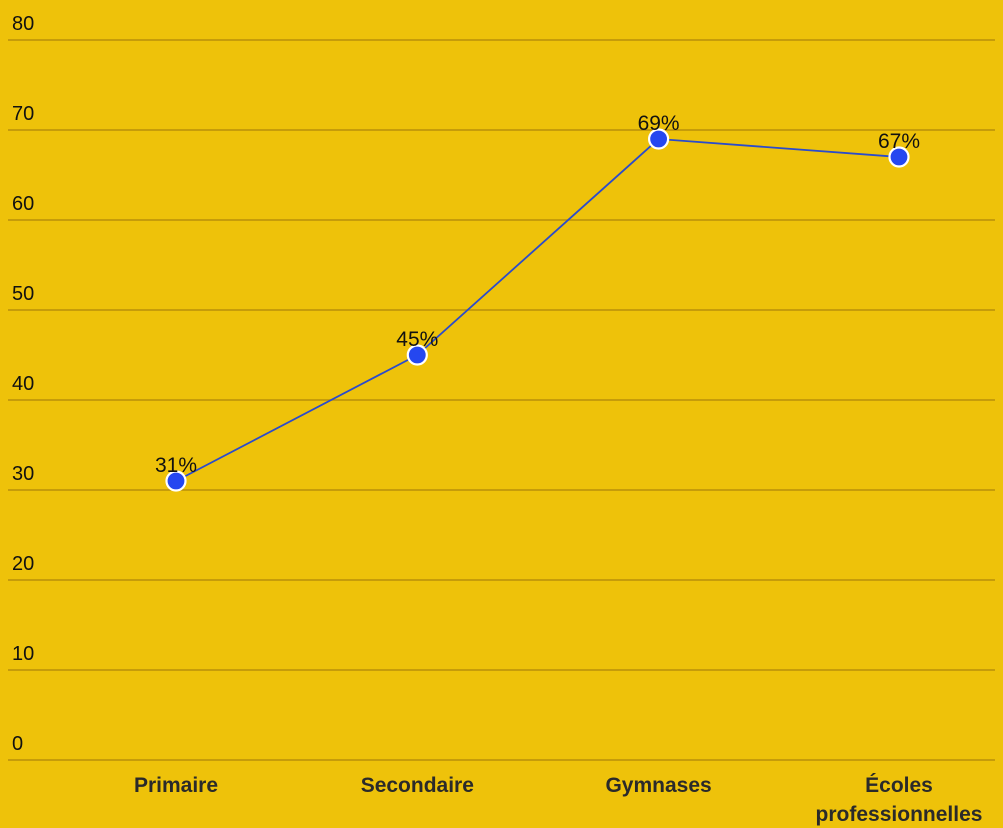 This screenshot has width=1003, height=828. I want to click on x-category-label-3-line-0: Écoles, so click(899, 785).